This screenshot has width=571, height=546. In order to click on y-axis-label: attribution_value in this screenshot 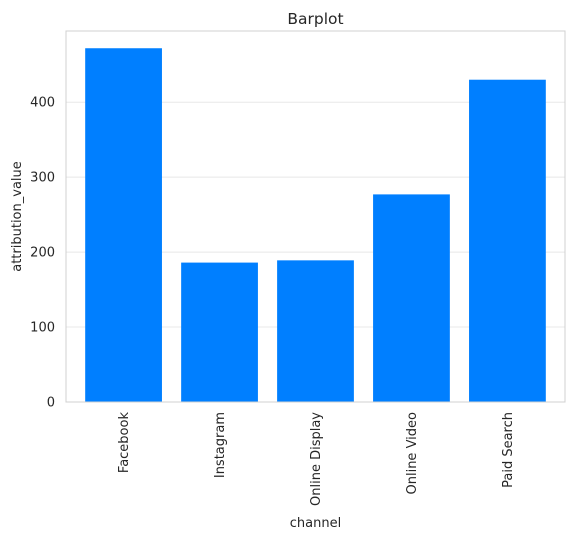, I will do `click(17, 216)`.